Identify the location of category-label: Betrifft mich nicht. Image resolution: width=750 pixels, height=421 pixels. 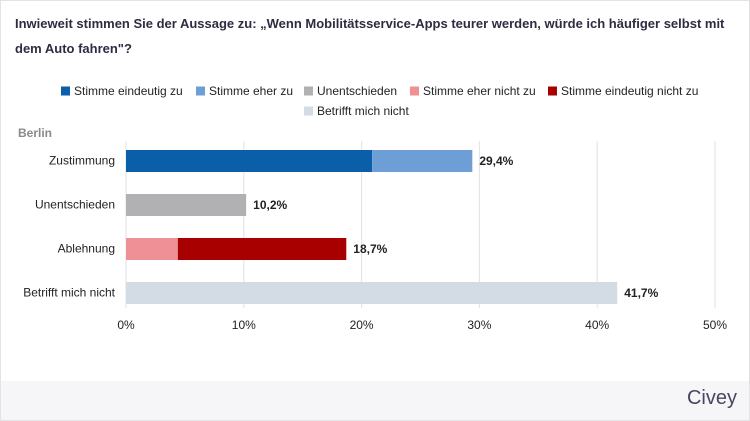
(69, 292).